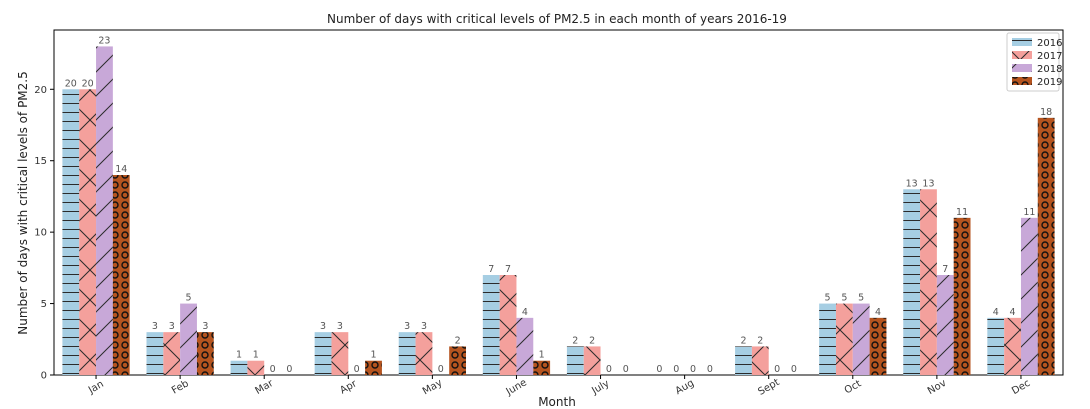 The height and width of the screenshot is (409, 1090). I want to click on x-tick-label: Aug, so click(685, 387).